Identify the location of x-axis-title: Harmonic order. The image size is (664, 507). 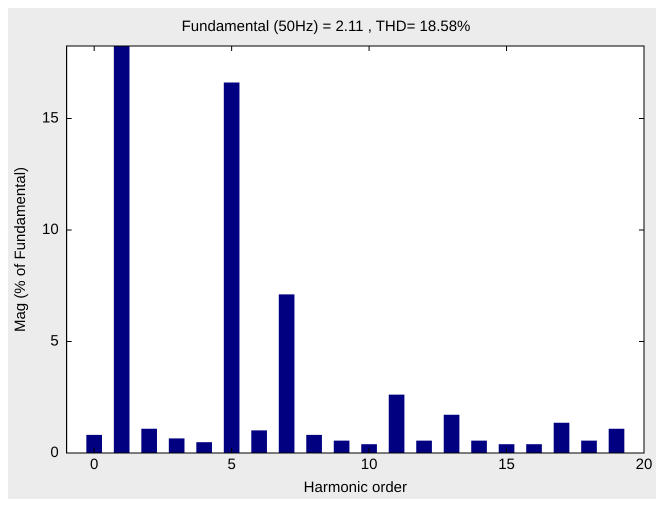
(356, 487).